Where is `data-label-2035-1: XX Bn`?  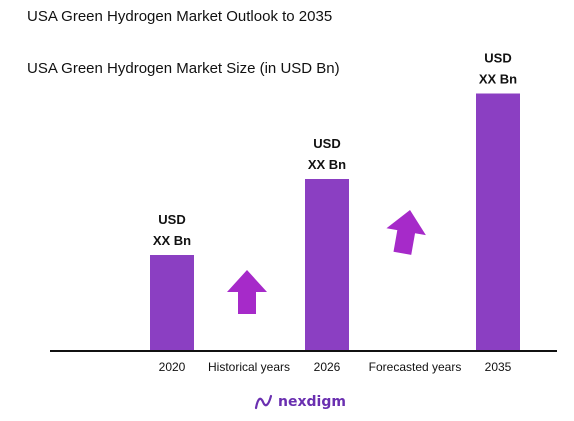 data-label-2035-1: XX Bn is located at coordinates (498, 79).